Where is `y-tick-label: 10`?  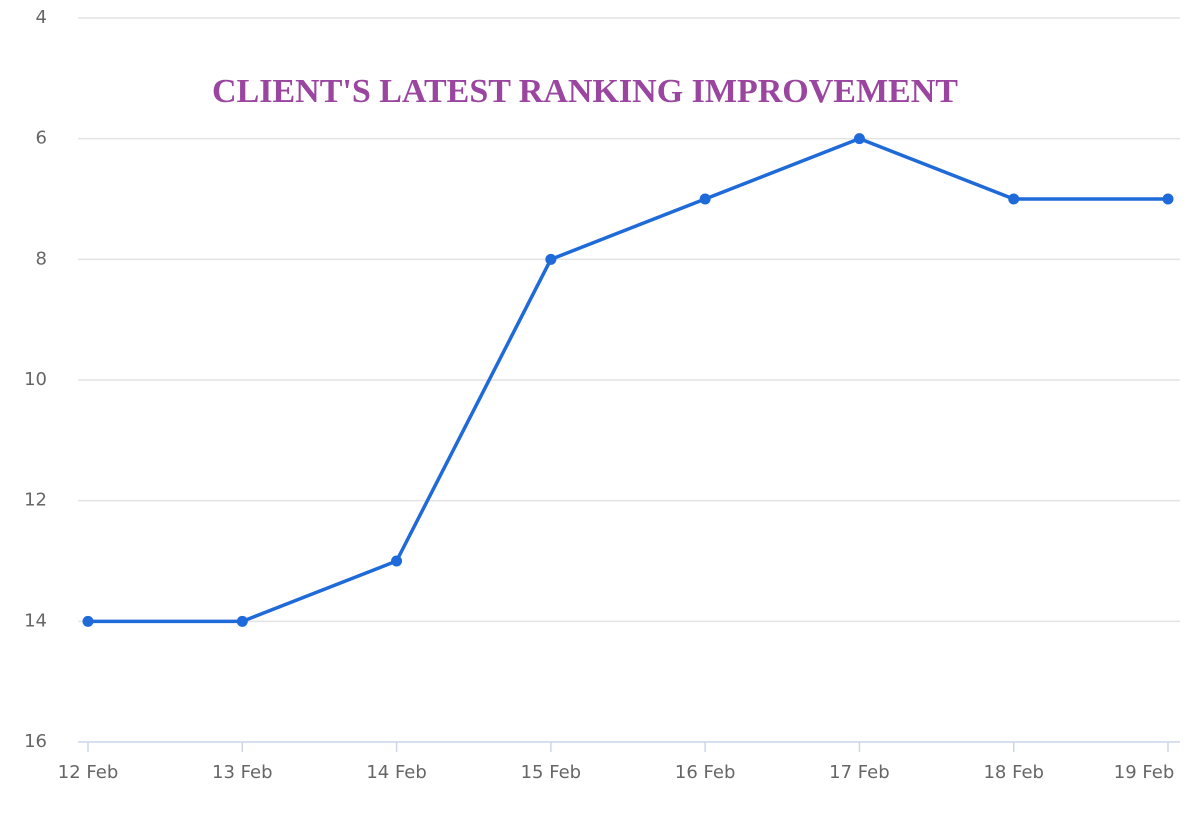
y-tick-label: 10 is located at coordinates (35, 379).